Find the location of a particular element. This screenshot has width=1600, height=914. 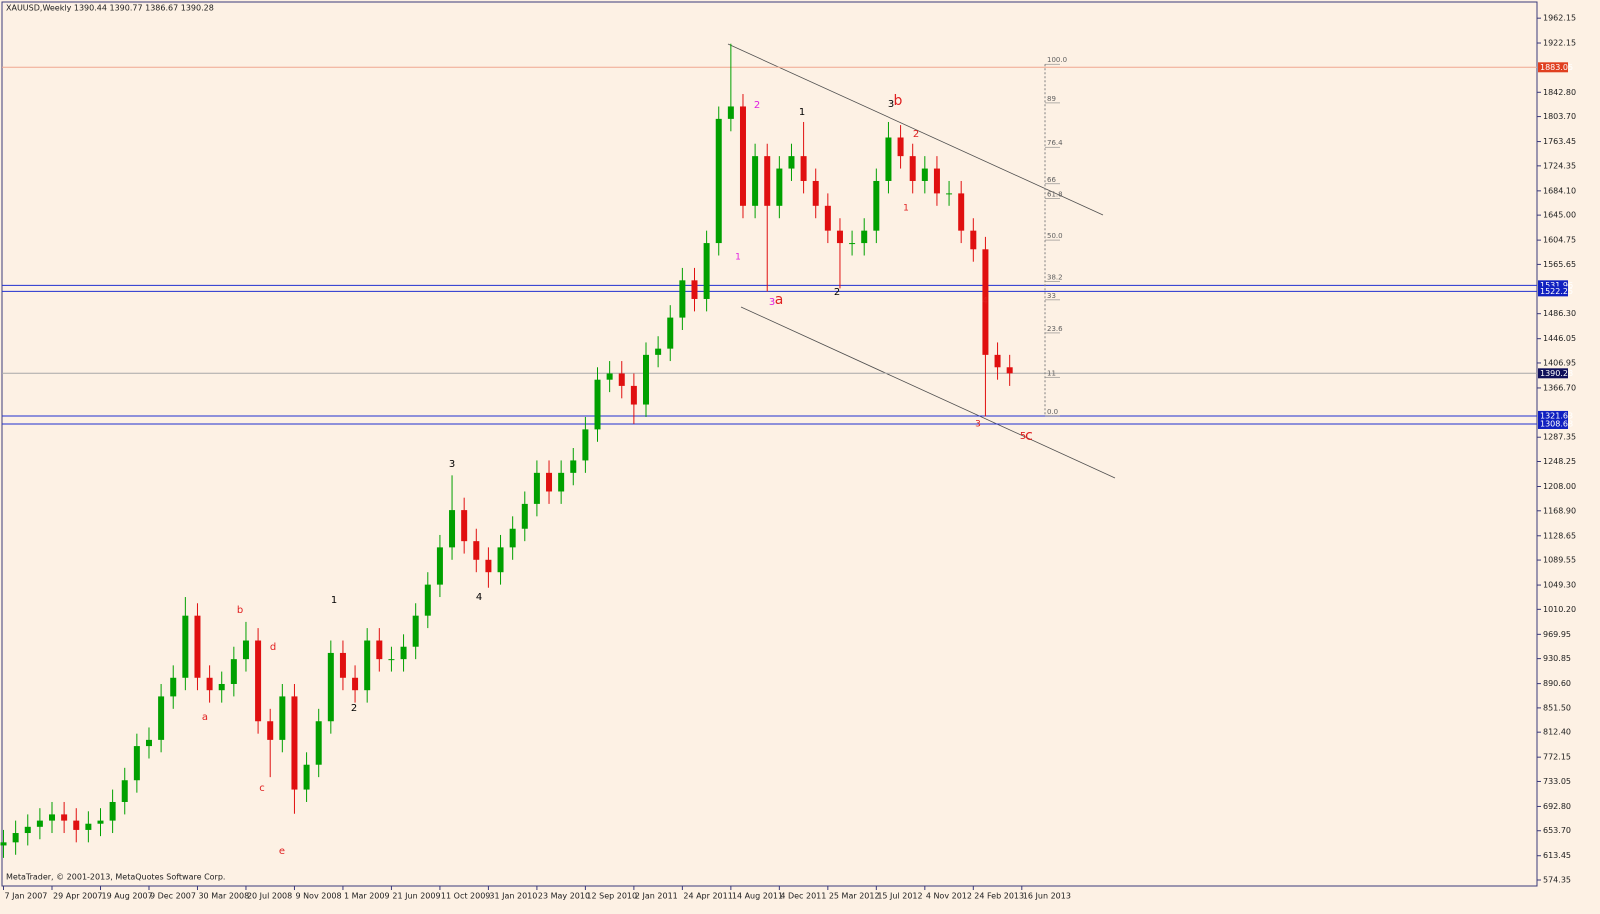

y-tick-label: 574.35 is located at coordinates (1557, 880).